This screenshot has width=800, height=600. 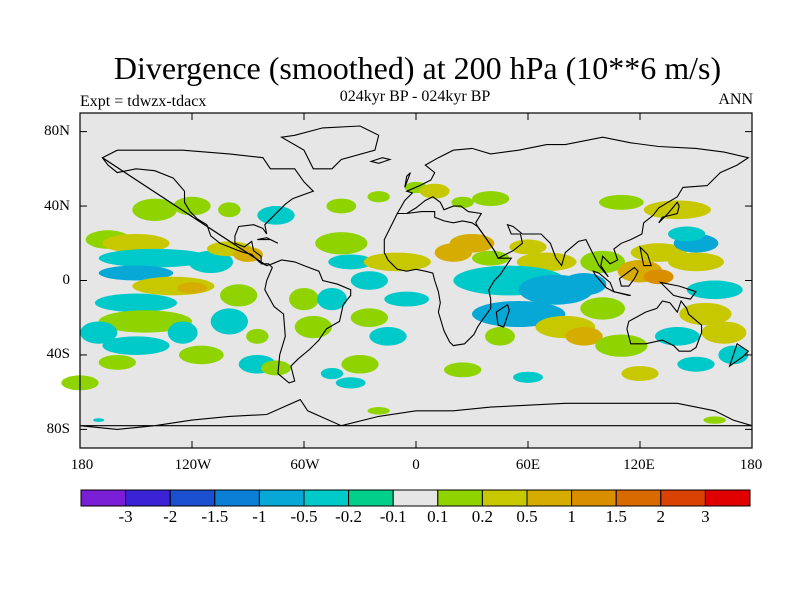 What do you see at coordinates (215, 516) in the screenshot?
I see `colorbar-label: -1.5` at bounding box center [215, 516].